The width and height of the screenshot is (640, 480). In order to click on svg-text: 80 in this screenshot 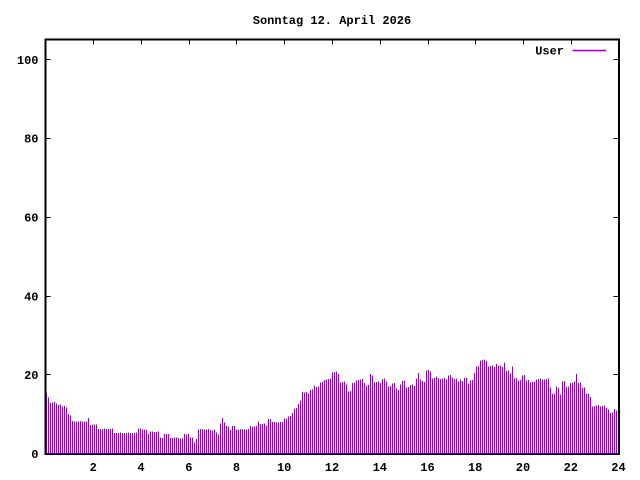, I will do `click(31, 140)`.